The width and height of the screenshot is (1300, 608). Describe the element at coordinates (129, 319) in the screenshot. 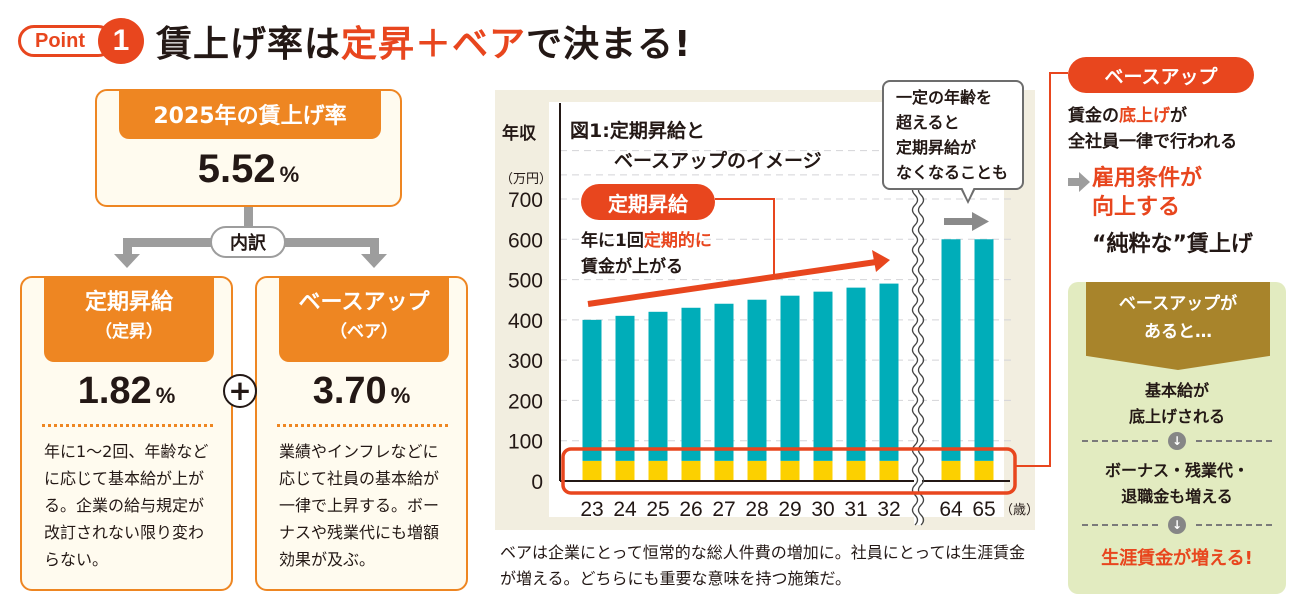

I see `component-label: 定期昇給 （定昇）` at that location.